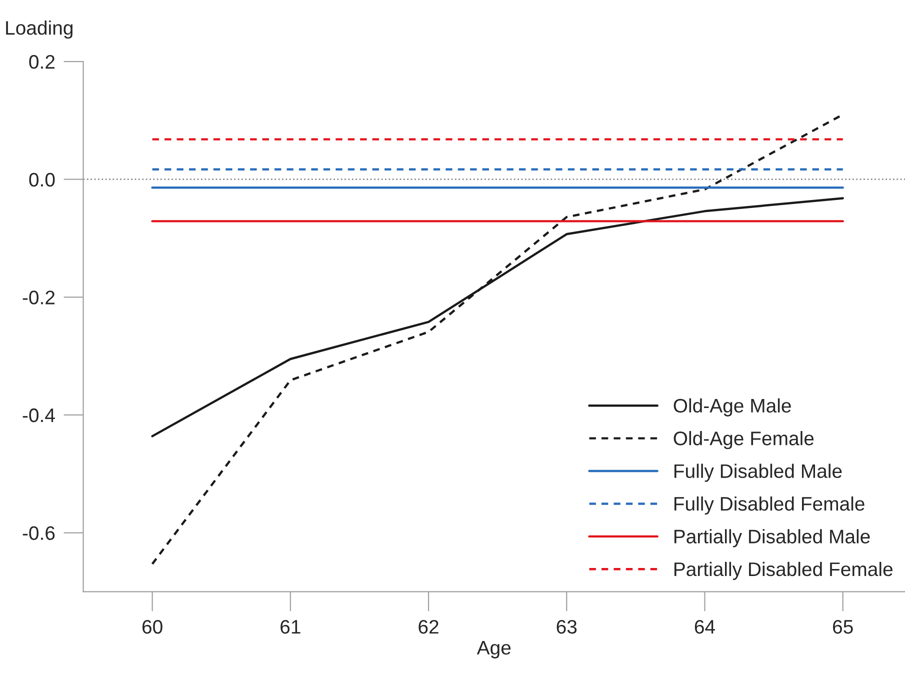  I want to click on x-axis-title: Age, so click(493, 649).